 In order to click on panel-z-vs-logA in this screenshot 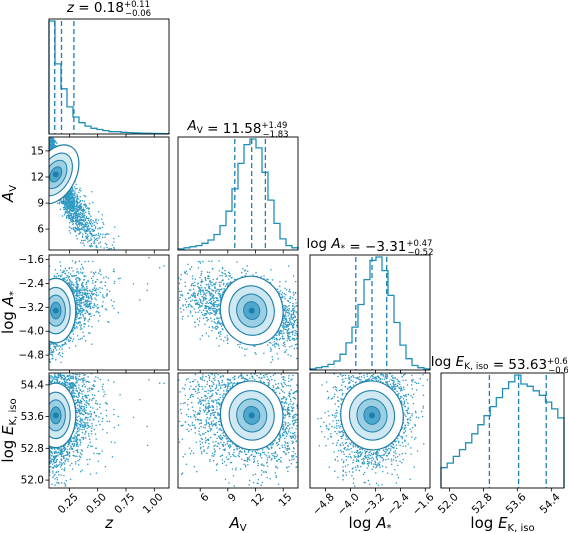, I will do `click(107, 310)`.